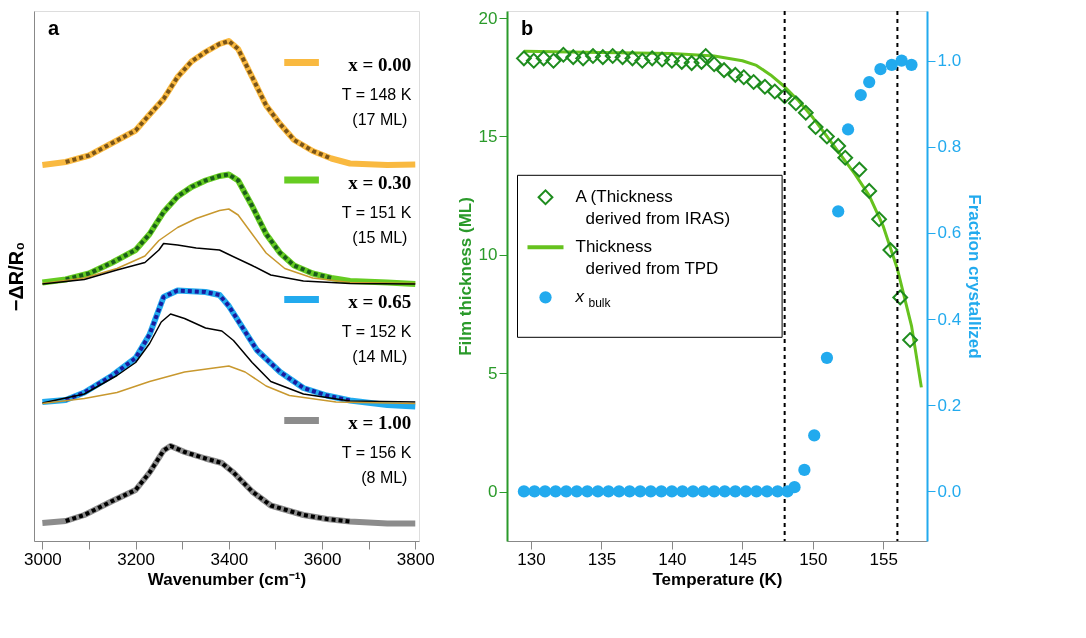 Image resolution: width=1086 pixels, height=638 pixels. Describe the element at coordinates (380, 237) in the screenshot. I see `annotation: (15 ML)` at that location.